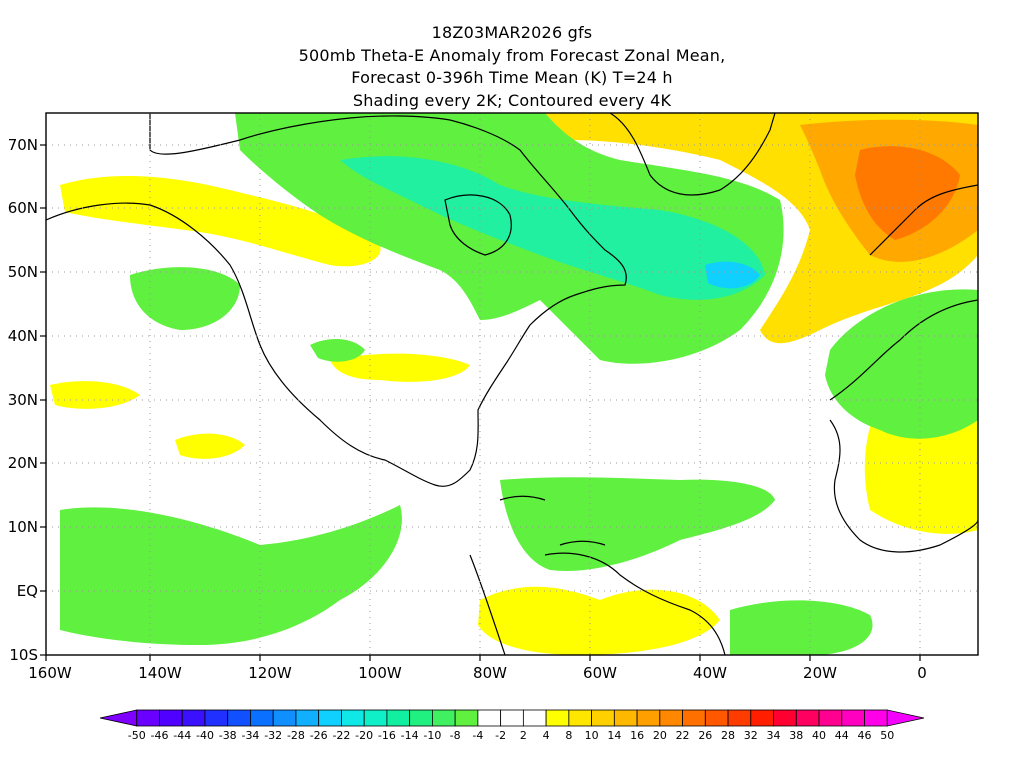 The height and width of the screenshot is (768, 1024). I want to click on lat-tick-label: 50N, so click(23, 272).